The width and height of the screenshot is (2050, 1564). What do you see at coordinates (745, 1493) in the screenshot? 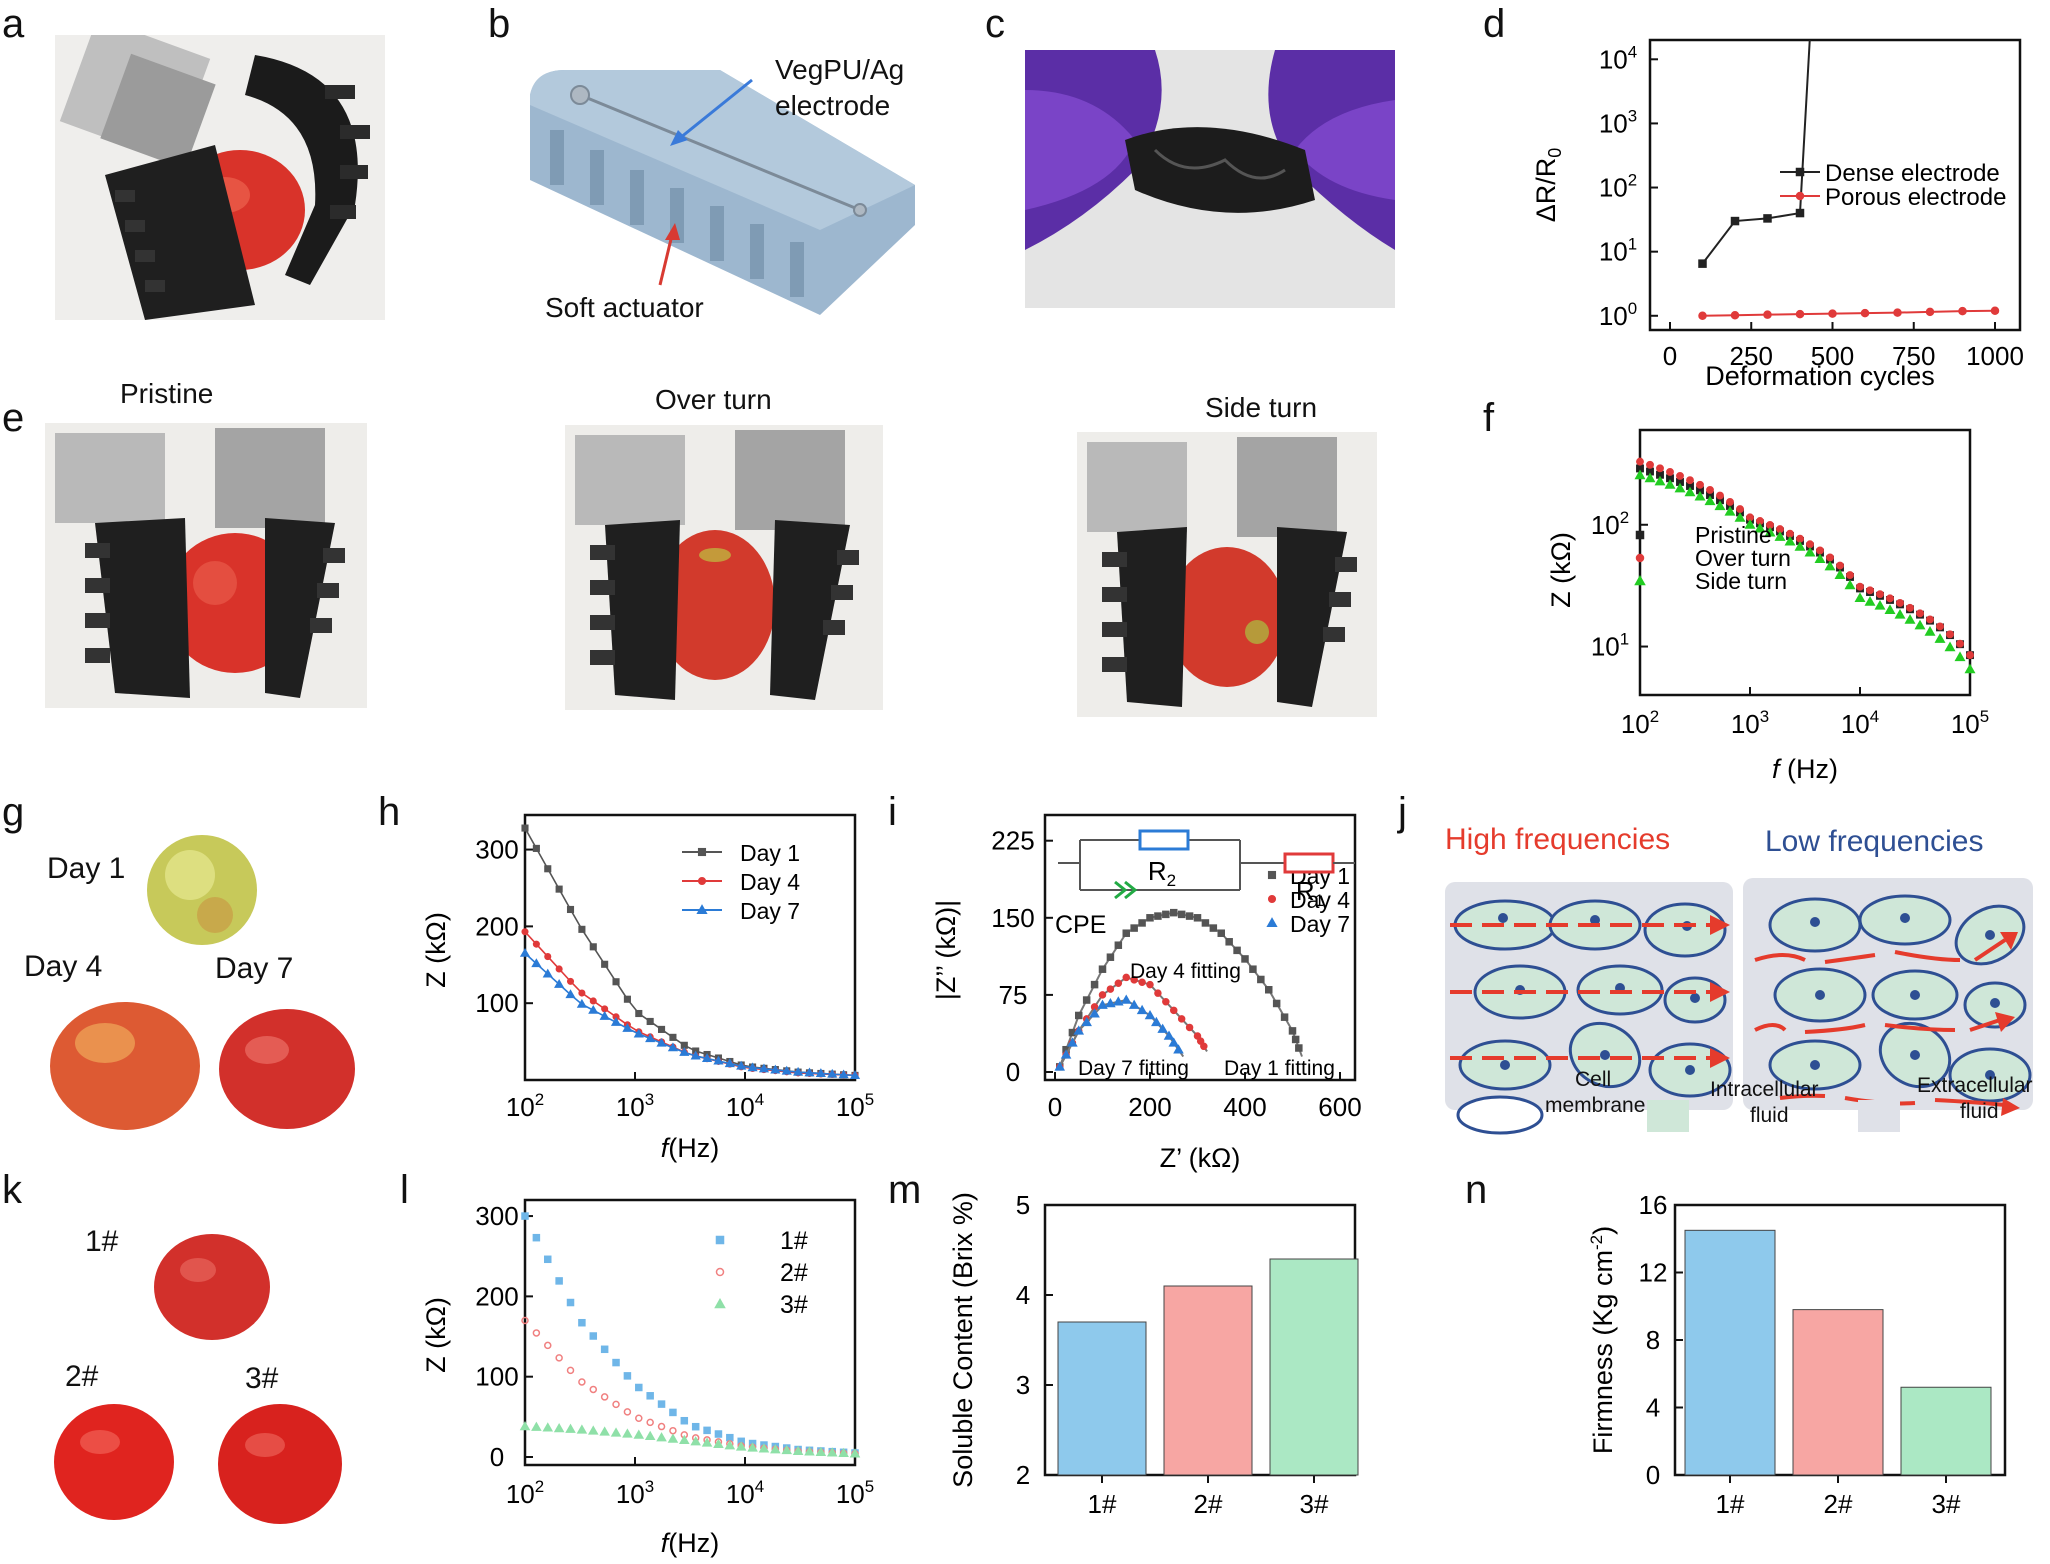
I see `chart-l-xtick-label: 10⁴` at bounding box center [745, 1493].